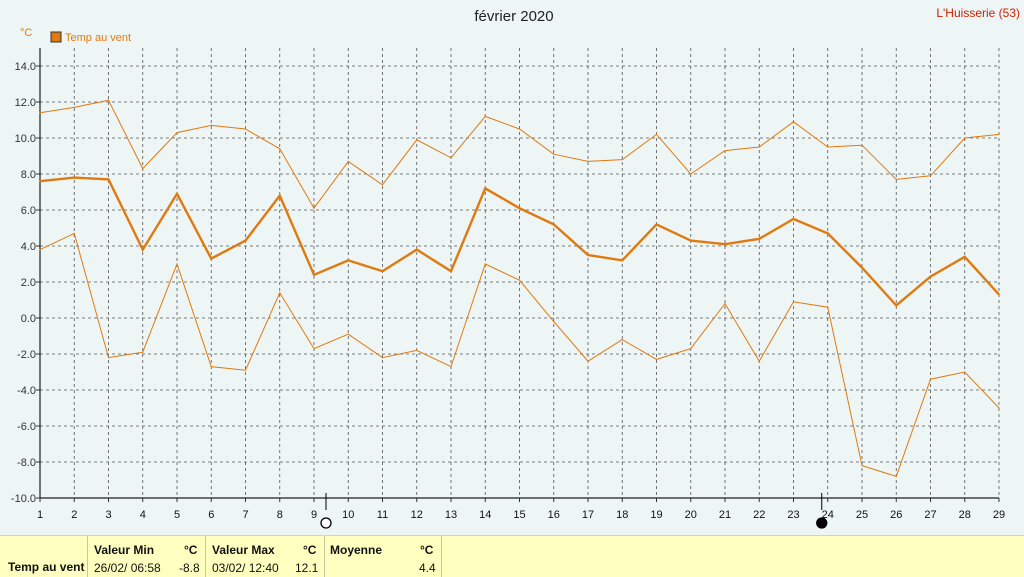 This screenshot has width=1024, height=577. Describe the element at coordinates (725, 515) in the screenshot. I see `x-tick-label: 21` at that location.